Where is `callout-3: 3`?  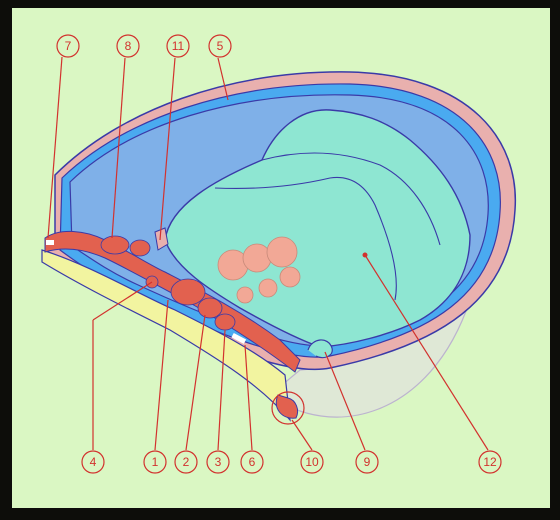
callout-3: 3 is located at coordinates (218, 462).